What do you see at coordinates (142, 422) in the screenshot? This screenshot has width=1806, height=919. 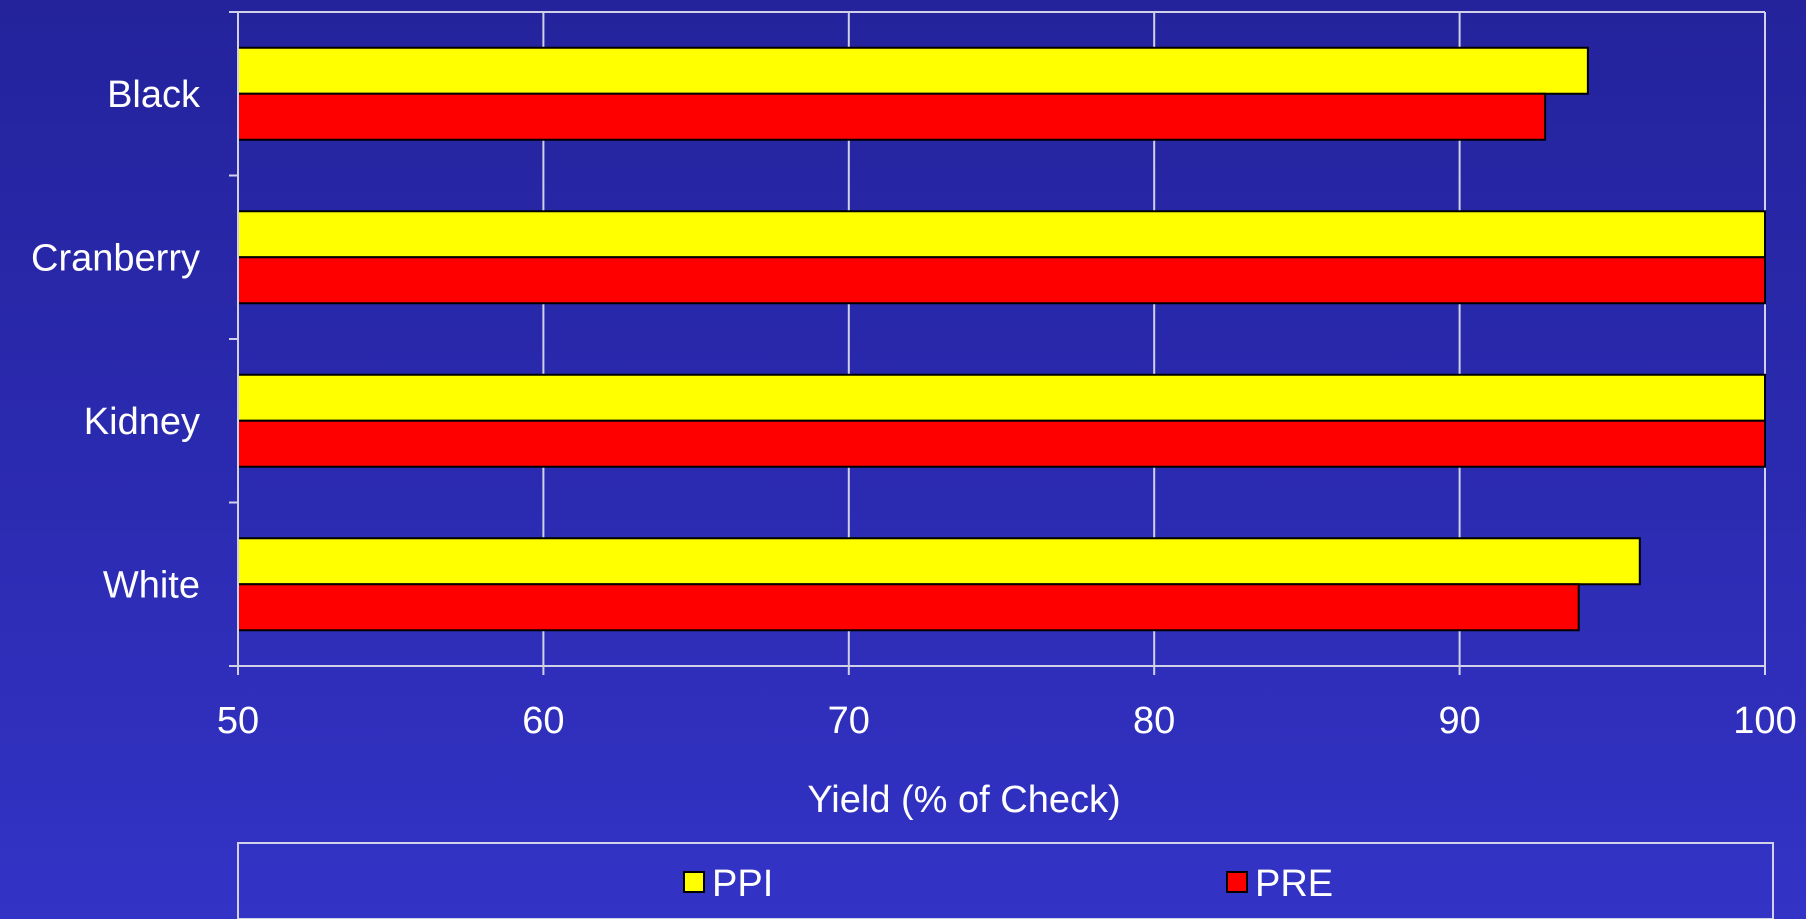 I see `category-label: Kidney` at bounding box center [142, 422].